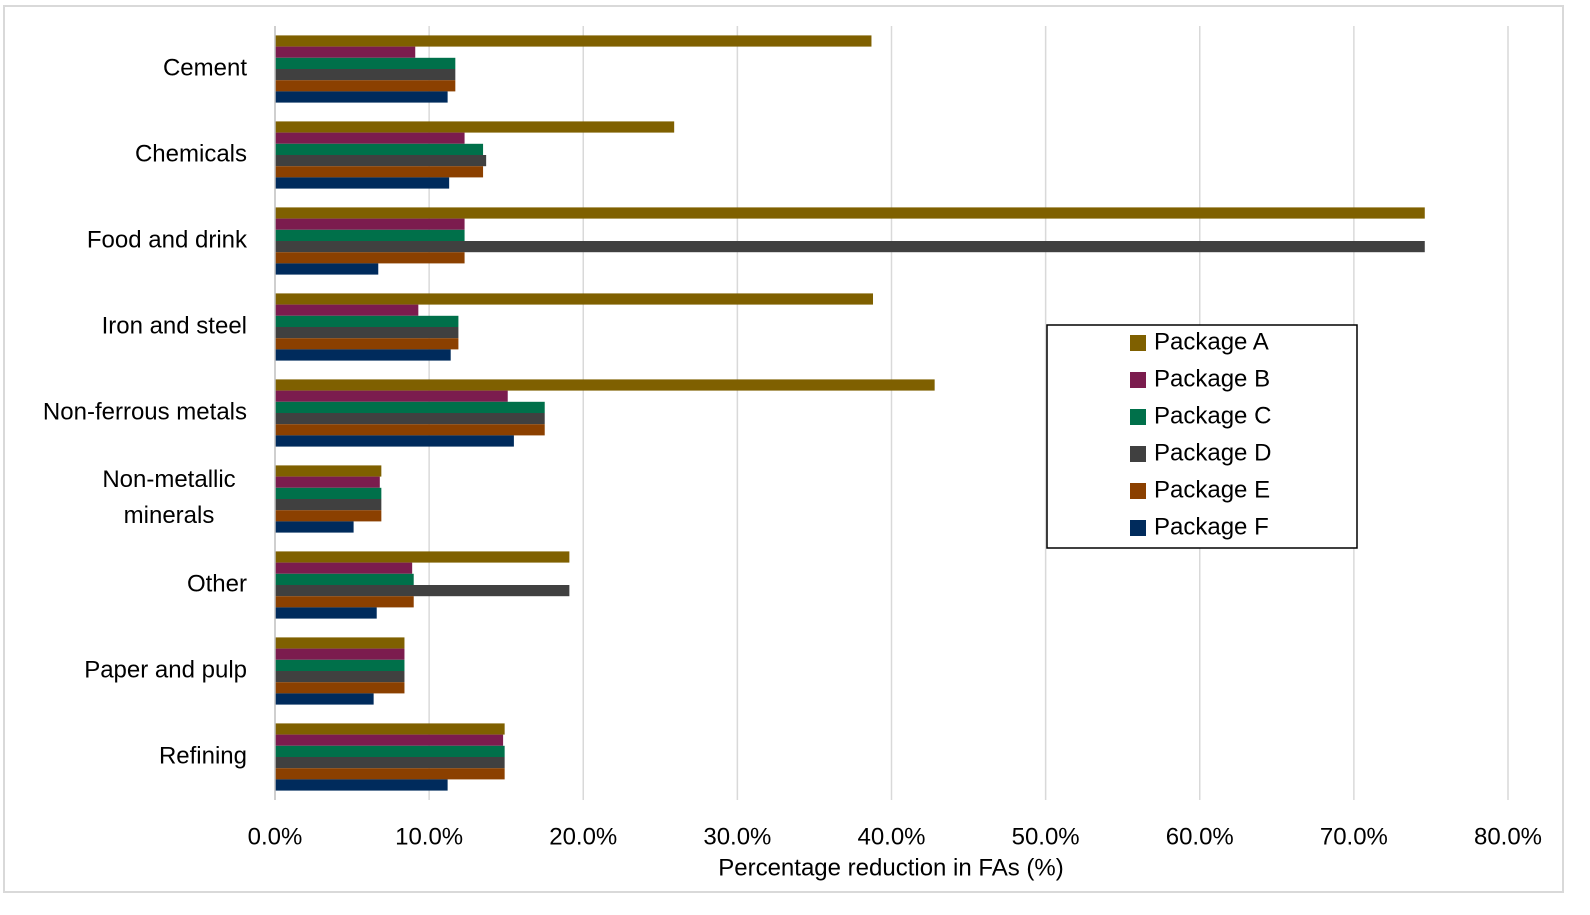 The height and width of the screenshot is (915, 1590). What do you see at coordinates (583, 836) in the screenshot?
I see `x-tick-label: 20.0%` at bounding box center [583, 836].